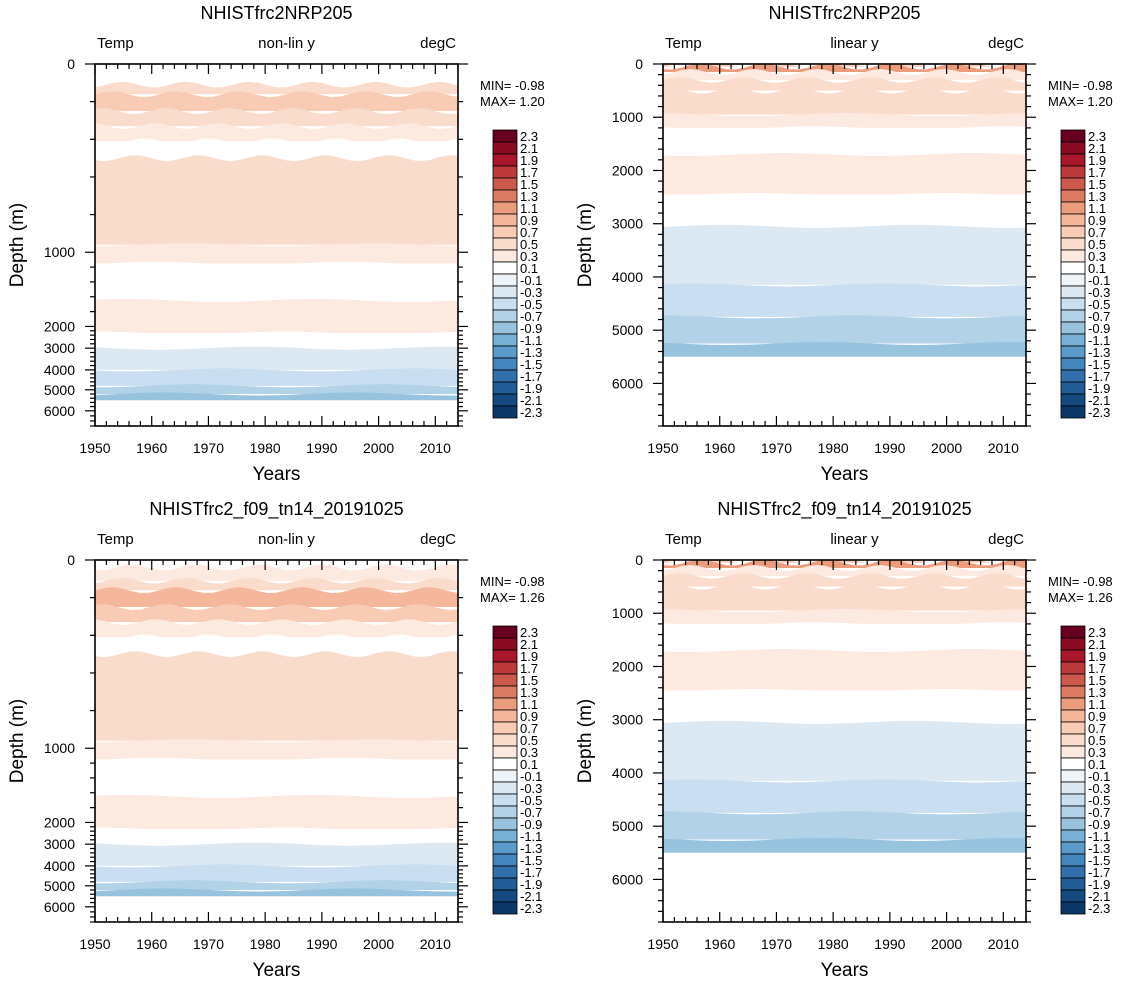 The width and height of the screenshot is (1132, 993). Describe the element at coordinates (531, 364) in the screenshot. I see `colorbar-label: -1.5` at that location.